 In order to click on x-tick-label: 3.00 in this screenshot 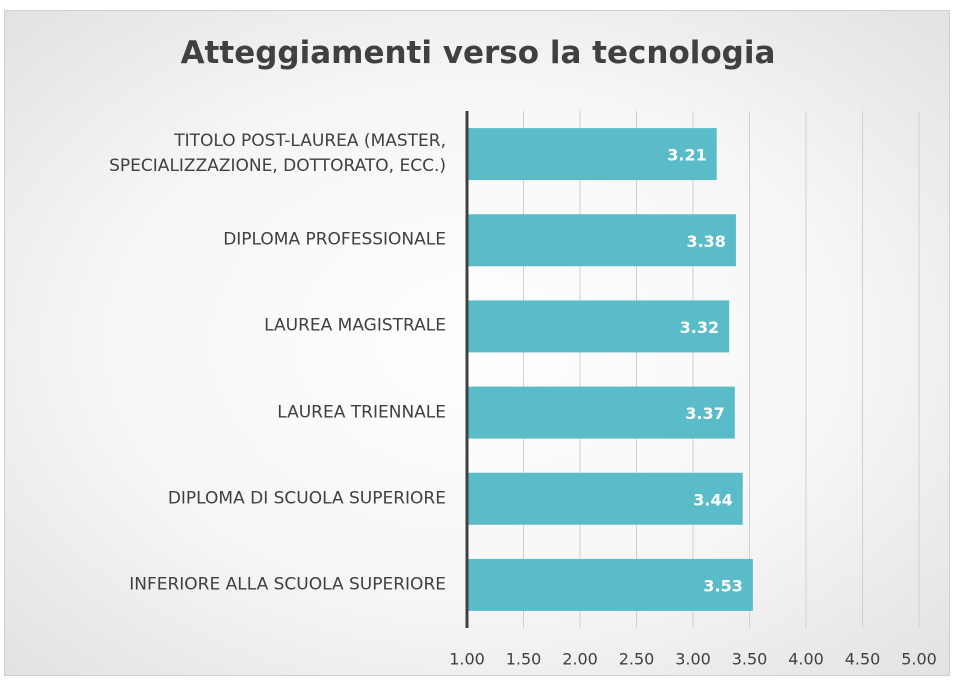, I will do `click(693, 659)`.